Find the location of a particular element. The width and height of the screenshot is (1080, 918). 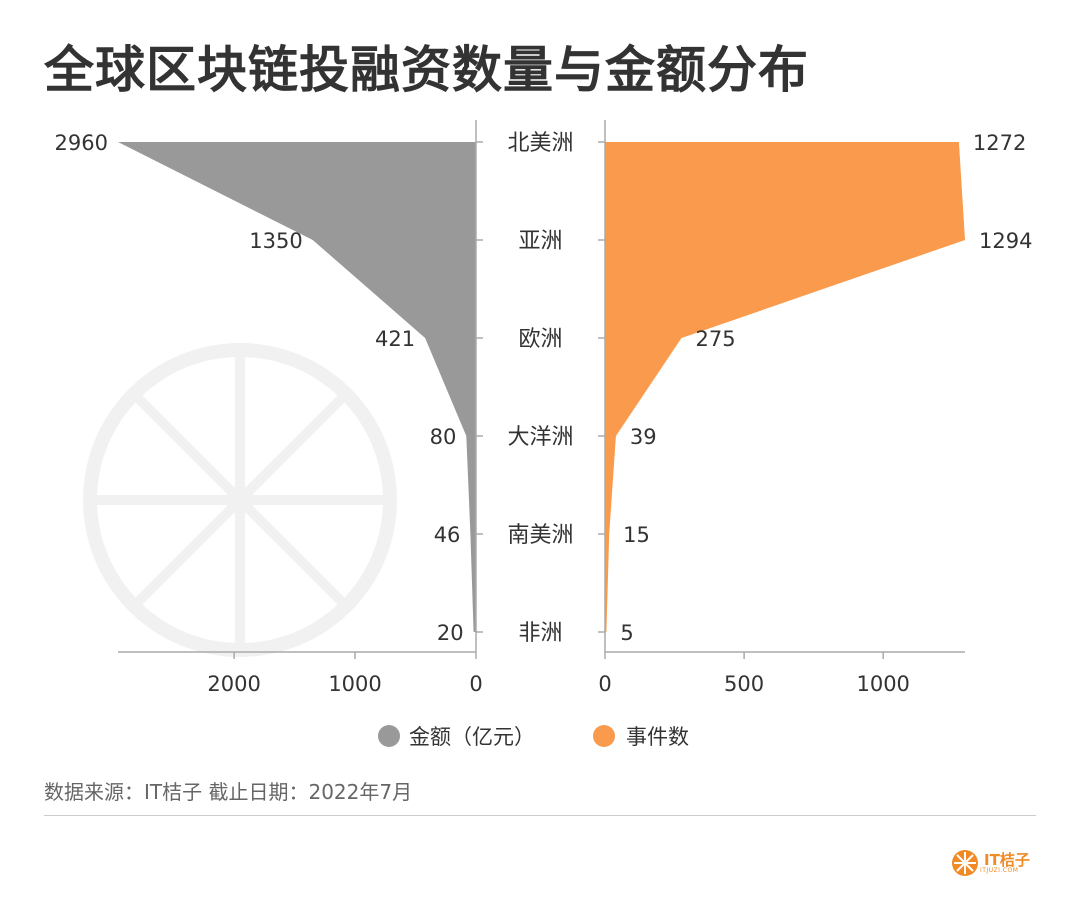

orange-logo-icon is located at coordinates (965, 863).